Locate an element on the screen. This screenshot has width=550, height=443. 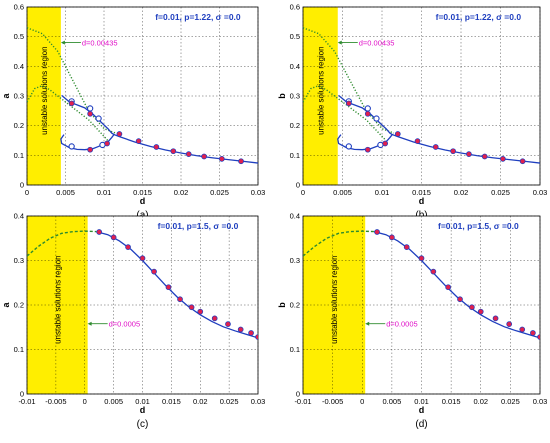
marker-label: d=0.00435 is located at coordinates (100, 42).